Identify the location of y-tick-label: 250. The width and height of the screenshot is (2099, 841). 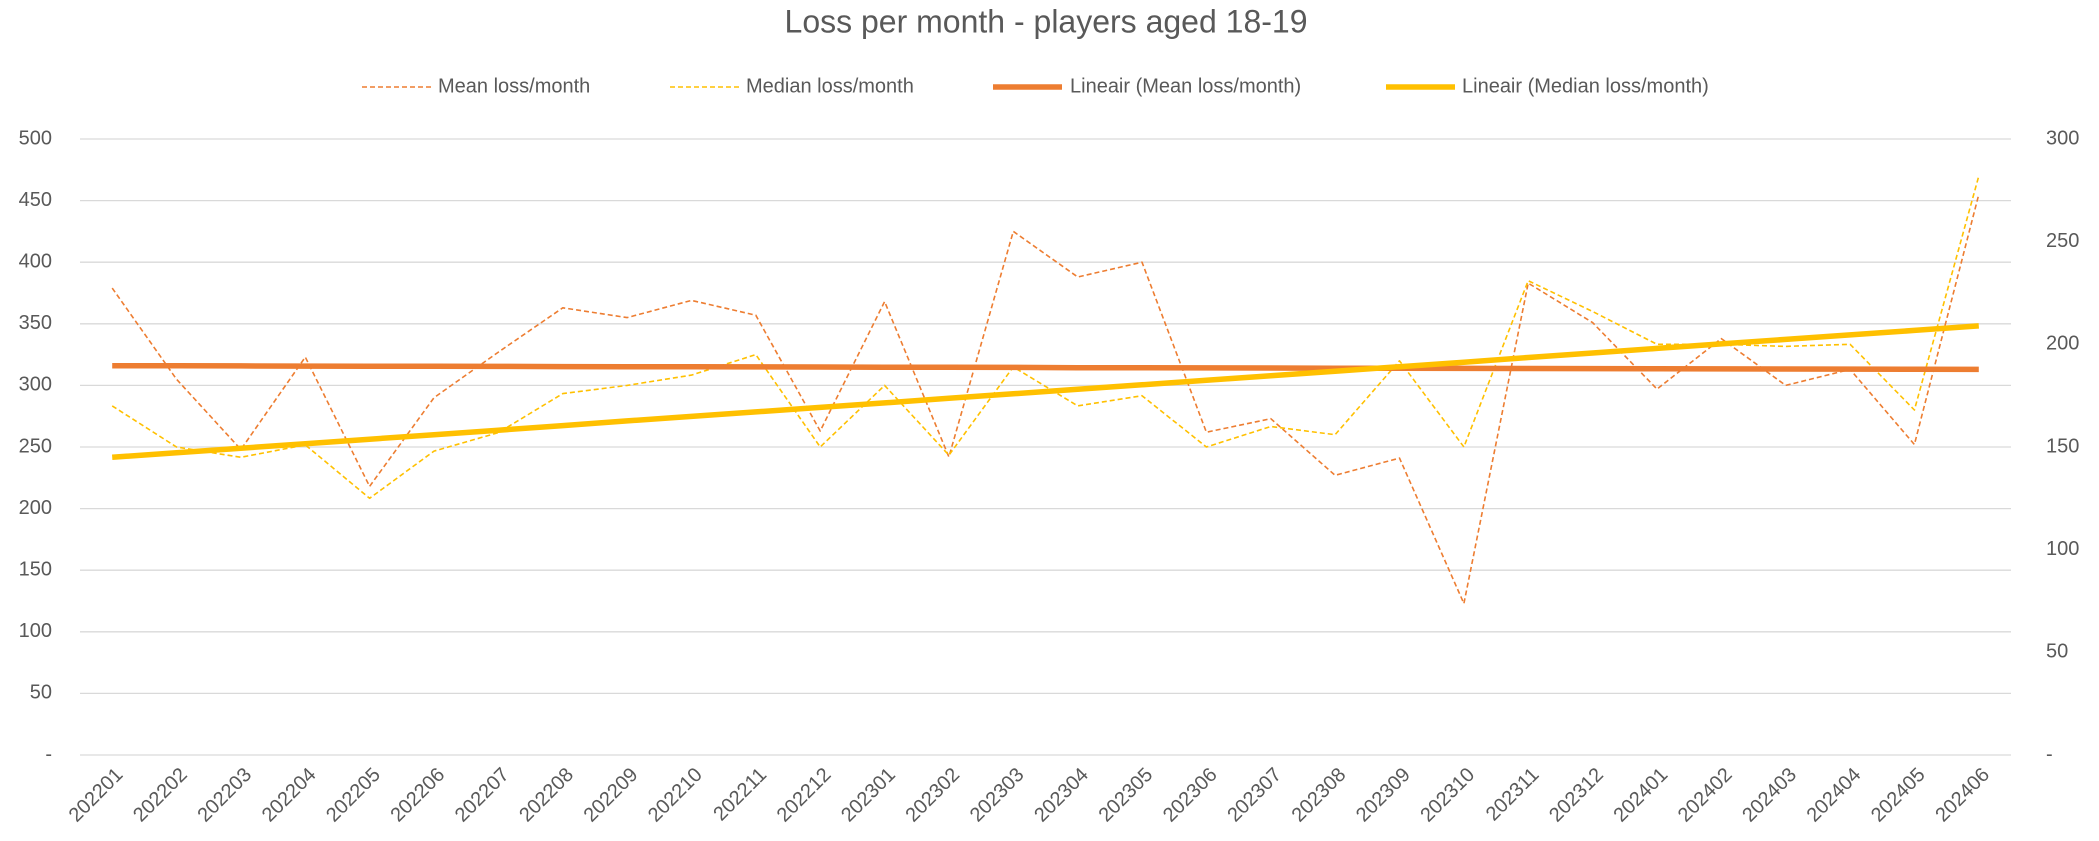
(35, 446).